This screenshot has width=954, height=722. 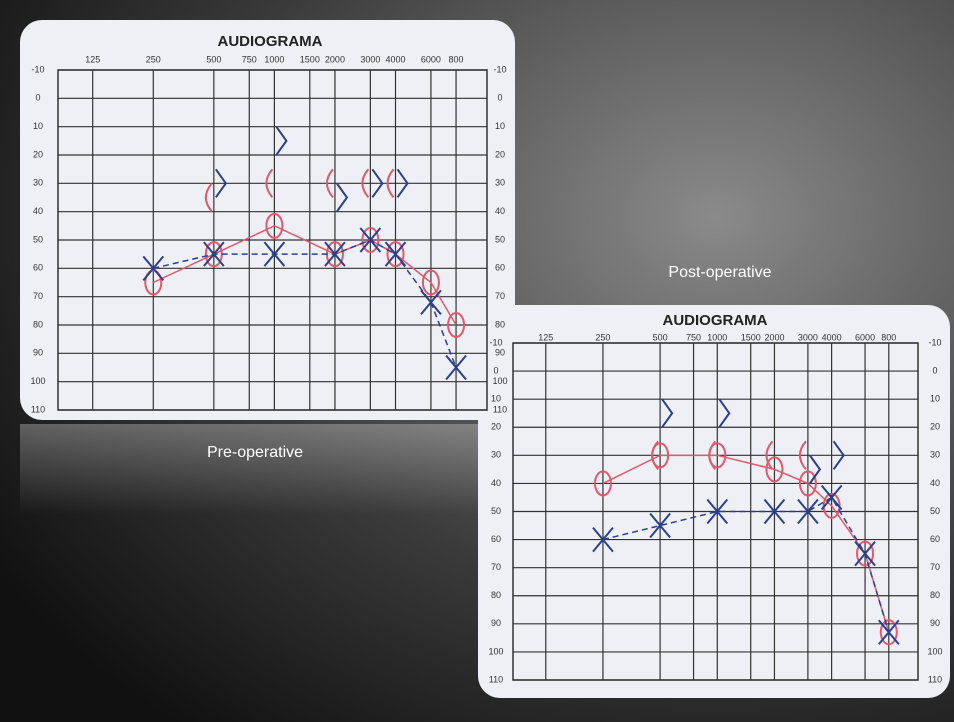 What do you see at coordinates (370, 59) in the screenshot?
I see `x-tick-label: 3000` at bounding box center [370, 59].